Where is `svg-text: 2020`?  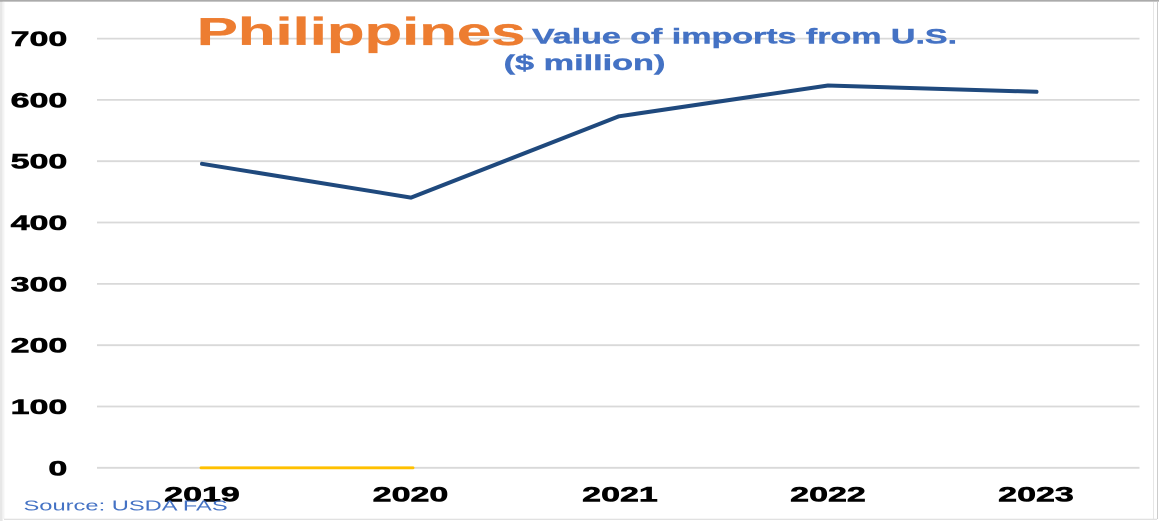
svg-text: 2020 is located at coordinates (411, 494).